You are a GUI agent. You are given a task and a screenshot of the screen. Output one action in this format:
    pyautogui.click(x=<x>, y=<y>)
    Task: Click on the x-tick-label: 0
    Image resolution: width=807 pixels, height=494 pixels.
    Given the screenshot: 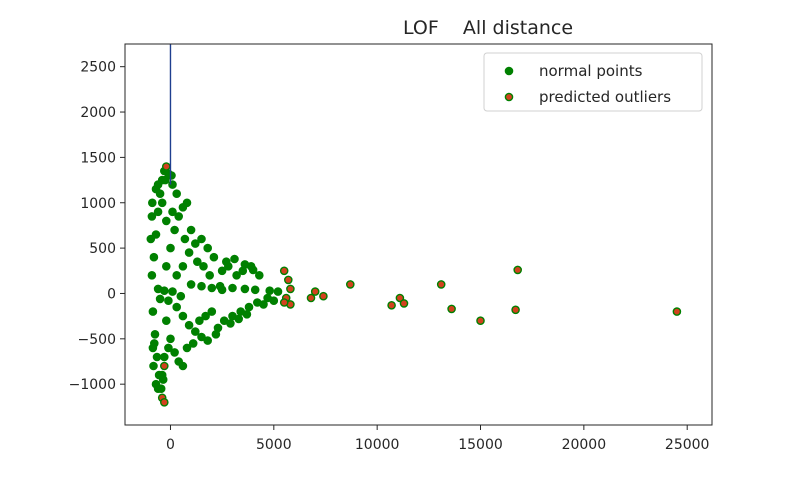 What is the action you would take?
    pyautogui.click(x=170, y=445)
    